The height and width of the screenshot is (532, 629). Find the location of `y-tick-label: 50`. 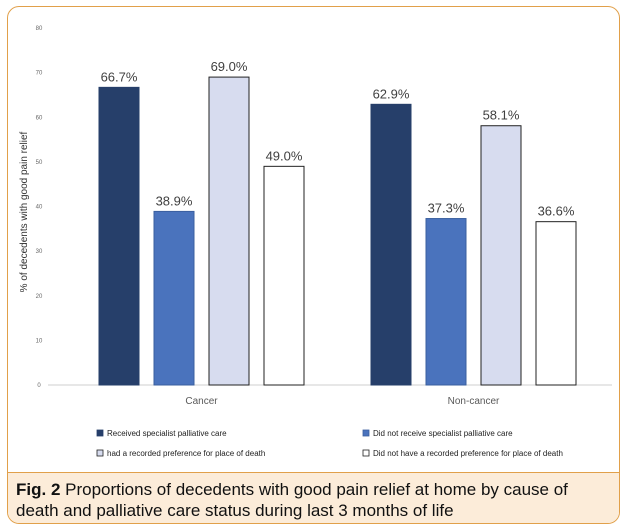

y-tick-label: 50 is located at coordinates (39, 163).